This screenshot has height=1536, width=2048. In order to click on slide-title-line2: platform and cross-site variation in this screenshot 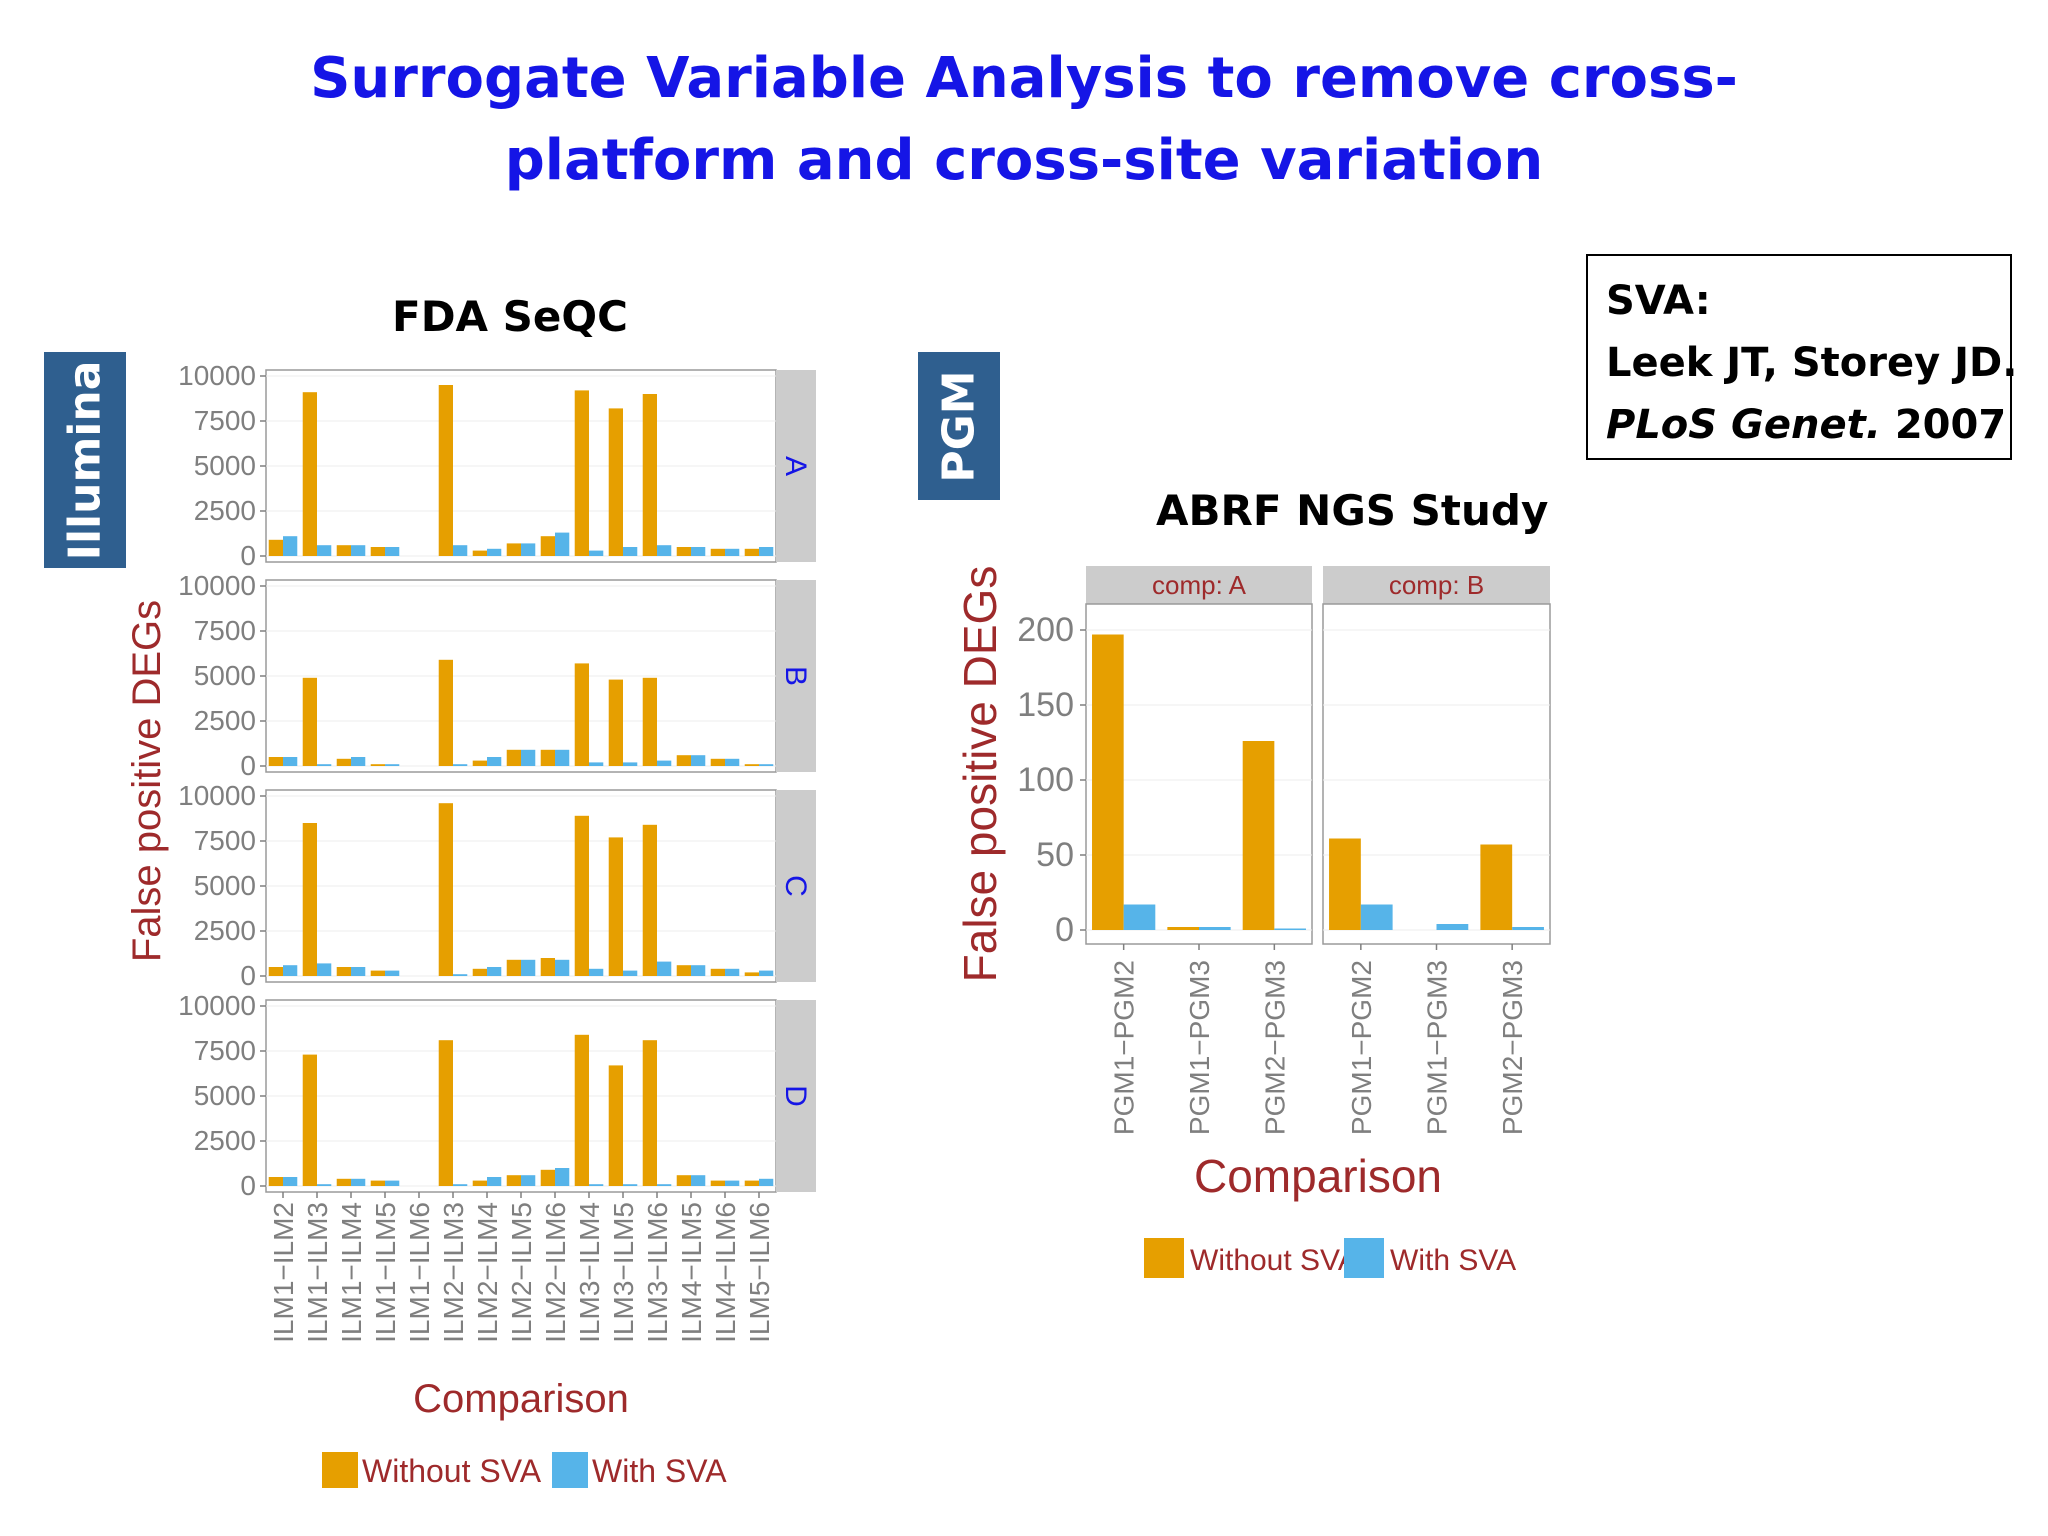, I will do `click(1024, 160)`.